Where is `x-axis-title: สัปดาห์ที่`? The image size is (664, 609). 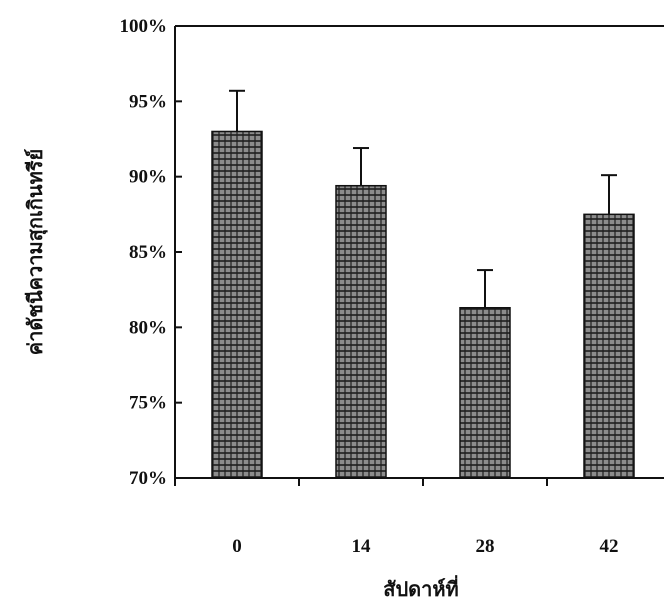
x-axis-title: สัปดาห์ที่ is located at coordinates (421, 587).